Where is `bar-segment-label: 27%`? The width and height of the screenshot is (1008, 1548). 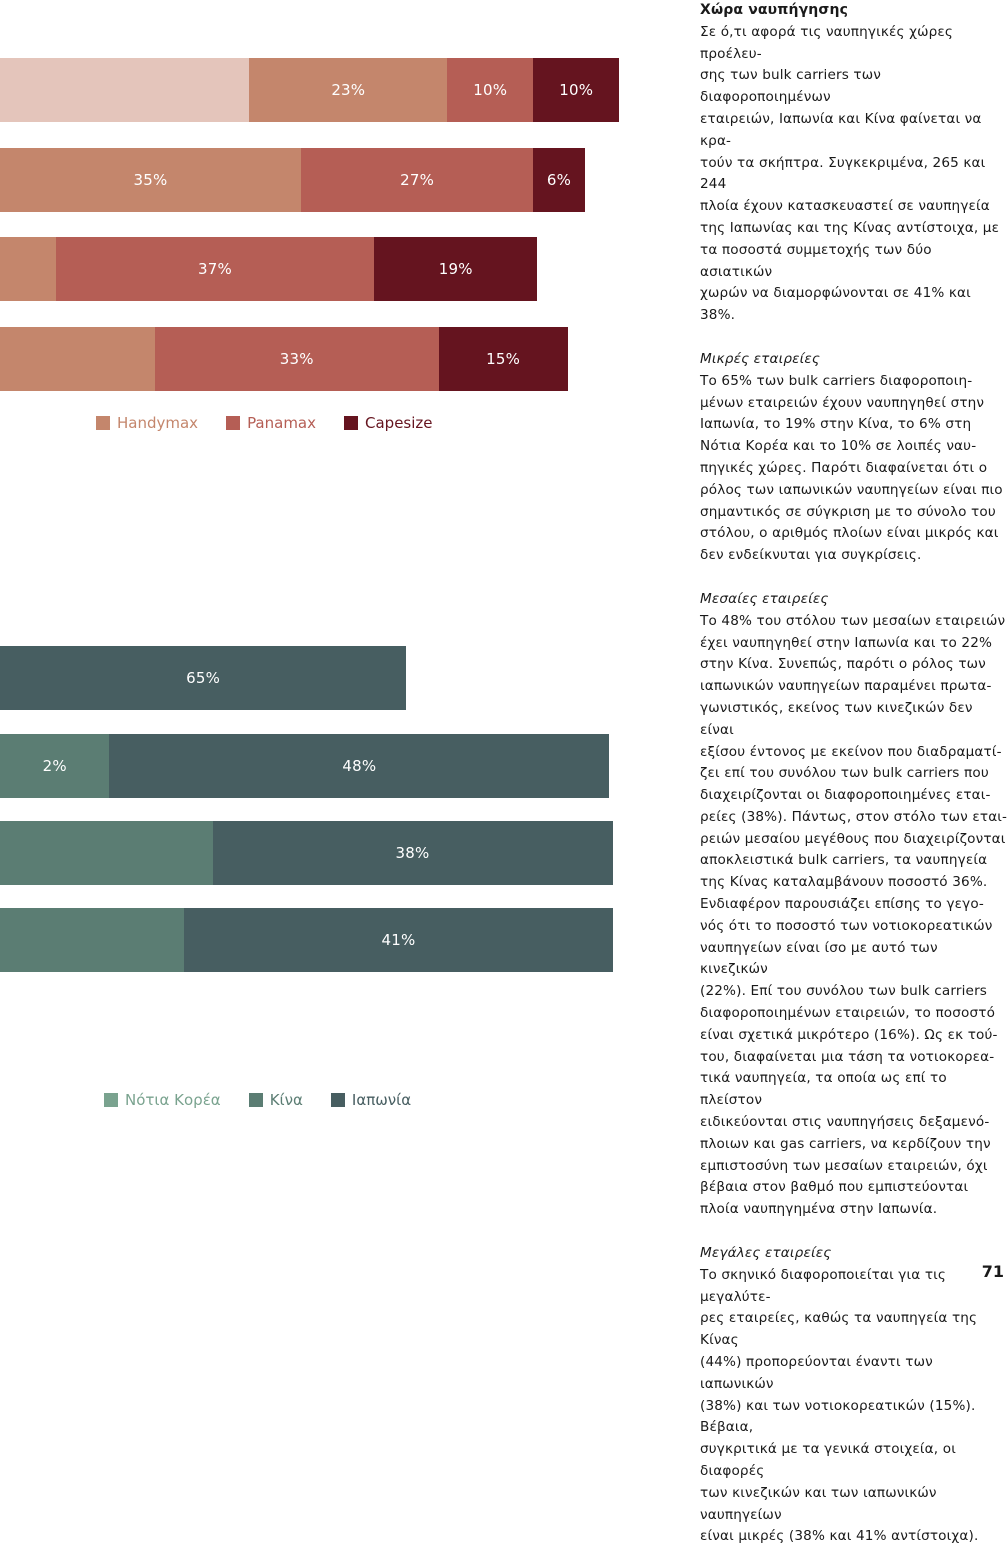
bar-segment-label: 27% is located at coordinates (417, 180).